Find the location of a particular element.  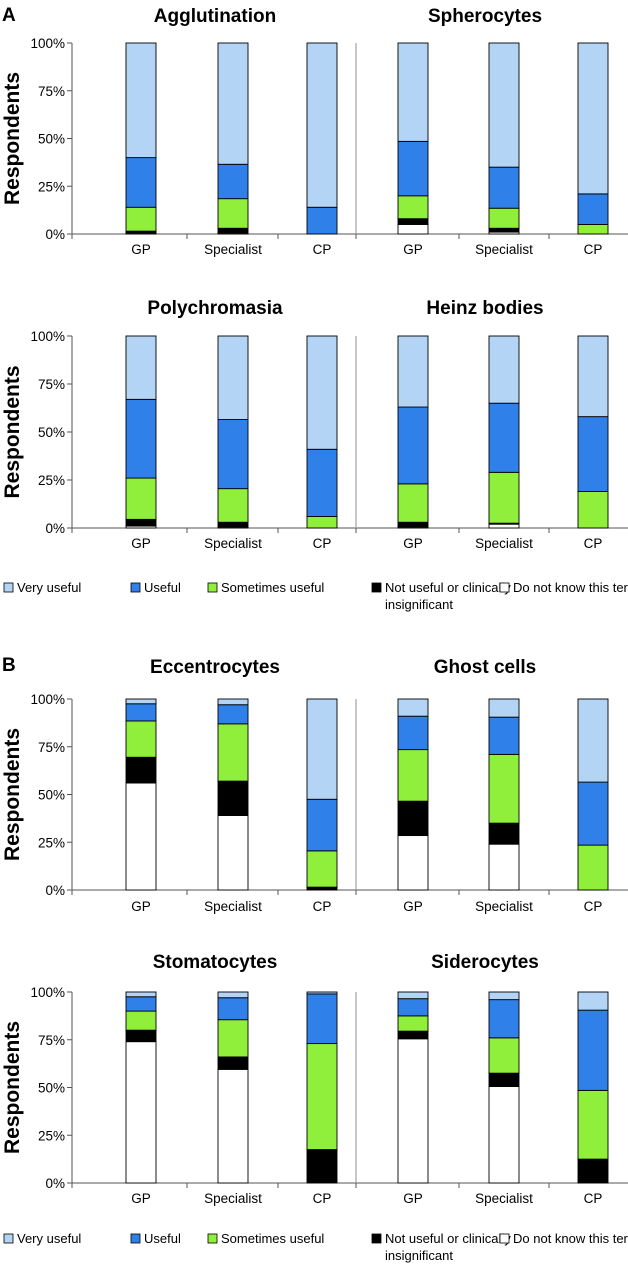

panel-letter-b: B is located at coordinates (9, 665).